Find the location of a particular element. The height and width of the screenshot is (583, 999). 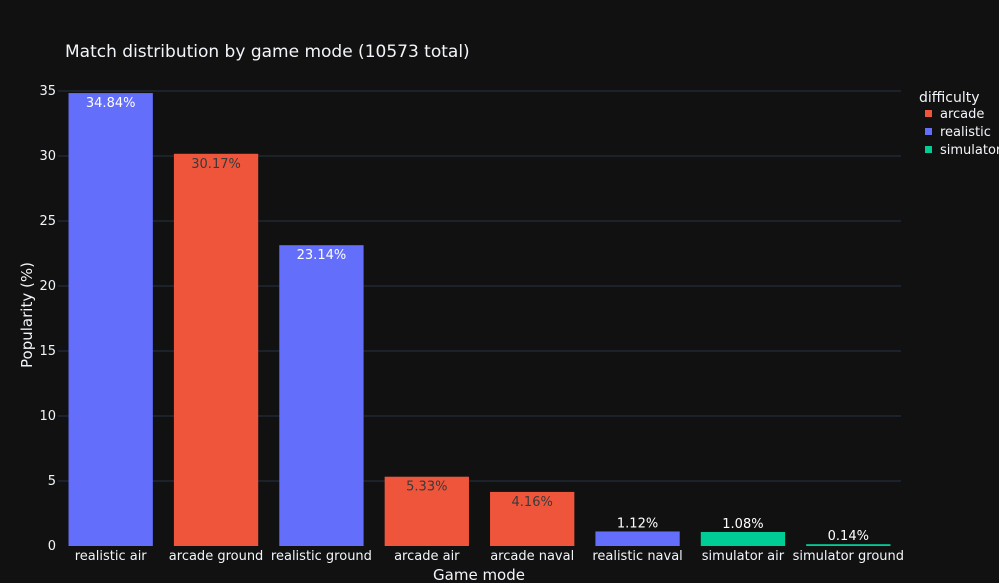

x-tick-label: arcade naval is located at coordinates (532, 556).